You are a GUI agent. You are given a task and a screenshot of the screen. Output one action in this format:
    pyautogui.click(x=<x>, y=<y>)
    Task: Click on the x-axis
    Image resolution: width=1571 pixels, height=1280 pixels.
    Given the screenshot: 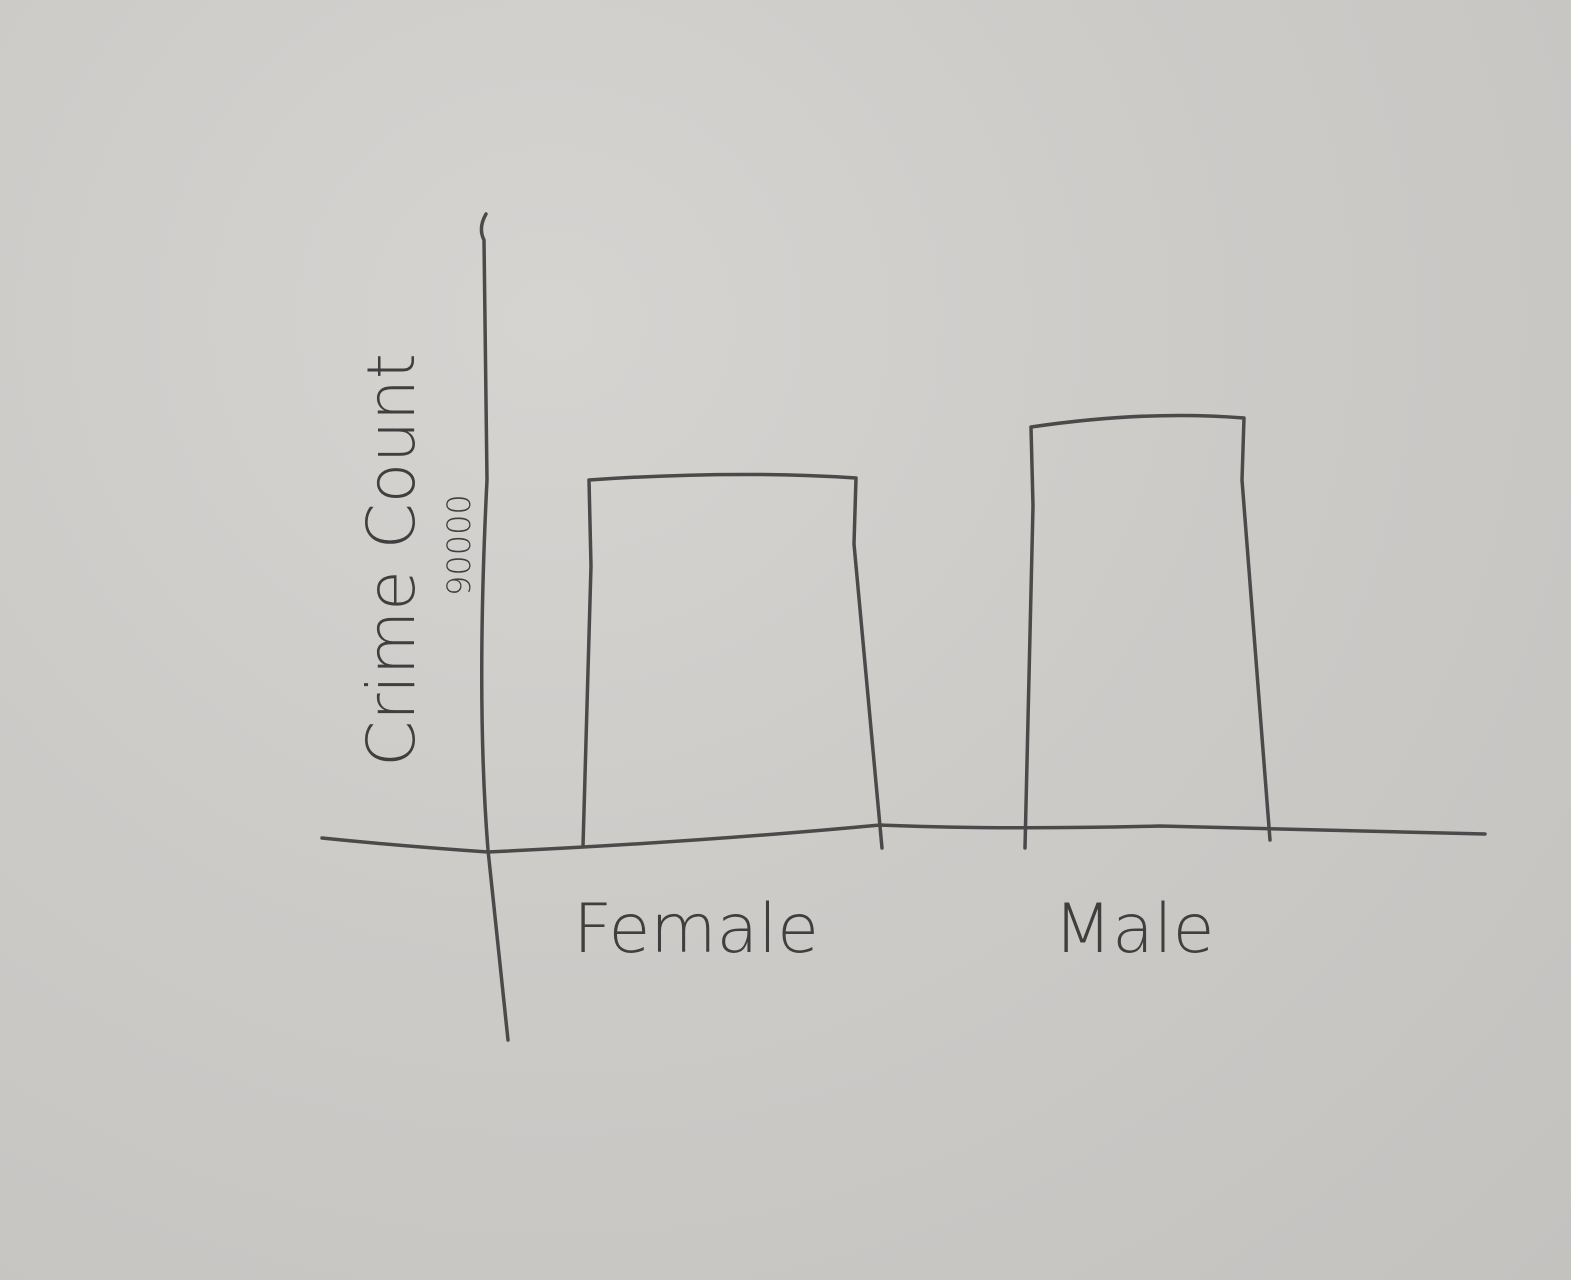 What is the action you would take?
    pyautogui.click(x=903, y=838)
    